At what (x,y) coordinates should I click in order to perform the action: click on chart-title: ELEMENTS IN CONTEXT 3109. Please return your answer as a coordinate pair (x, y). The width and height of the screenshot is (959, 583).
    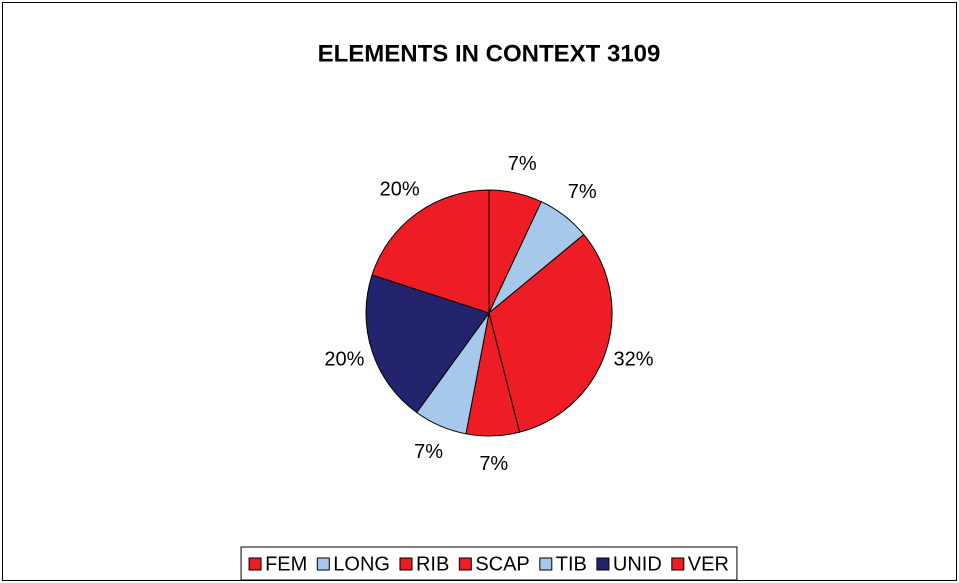
    Looking at the image, I should click on (489, 53).